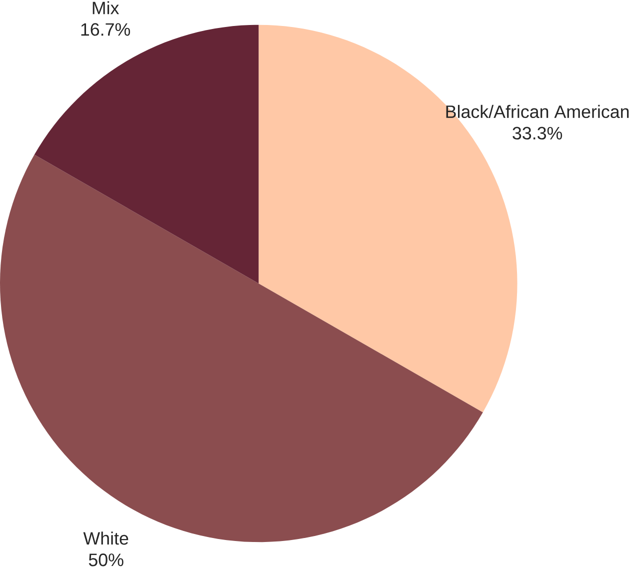 The image size is (631, 567). What do you see at coordinates (106, 7) in the screenshot?
I see `slice-label: Mix` at bounding box center [106, 7].